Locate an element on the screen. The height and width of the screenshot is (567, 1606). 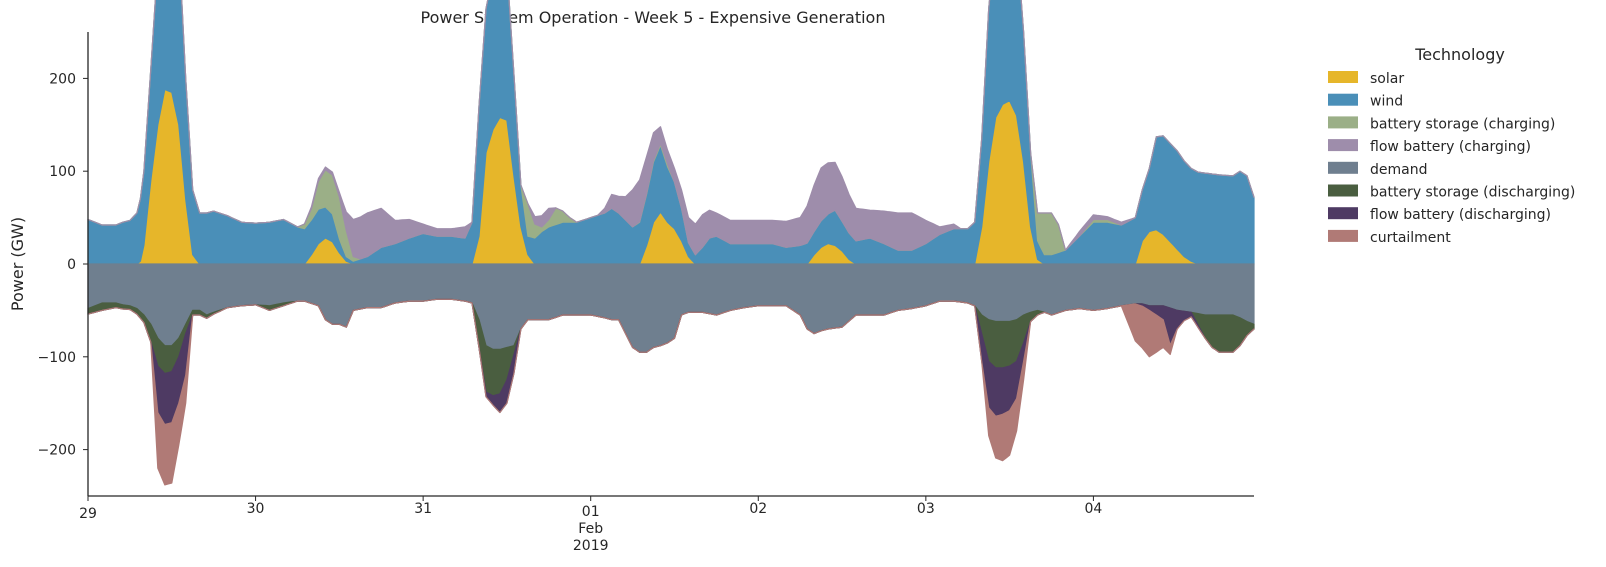
legend-swatch-solar is located at coordinates (1343, 77).